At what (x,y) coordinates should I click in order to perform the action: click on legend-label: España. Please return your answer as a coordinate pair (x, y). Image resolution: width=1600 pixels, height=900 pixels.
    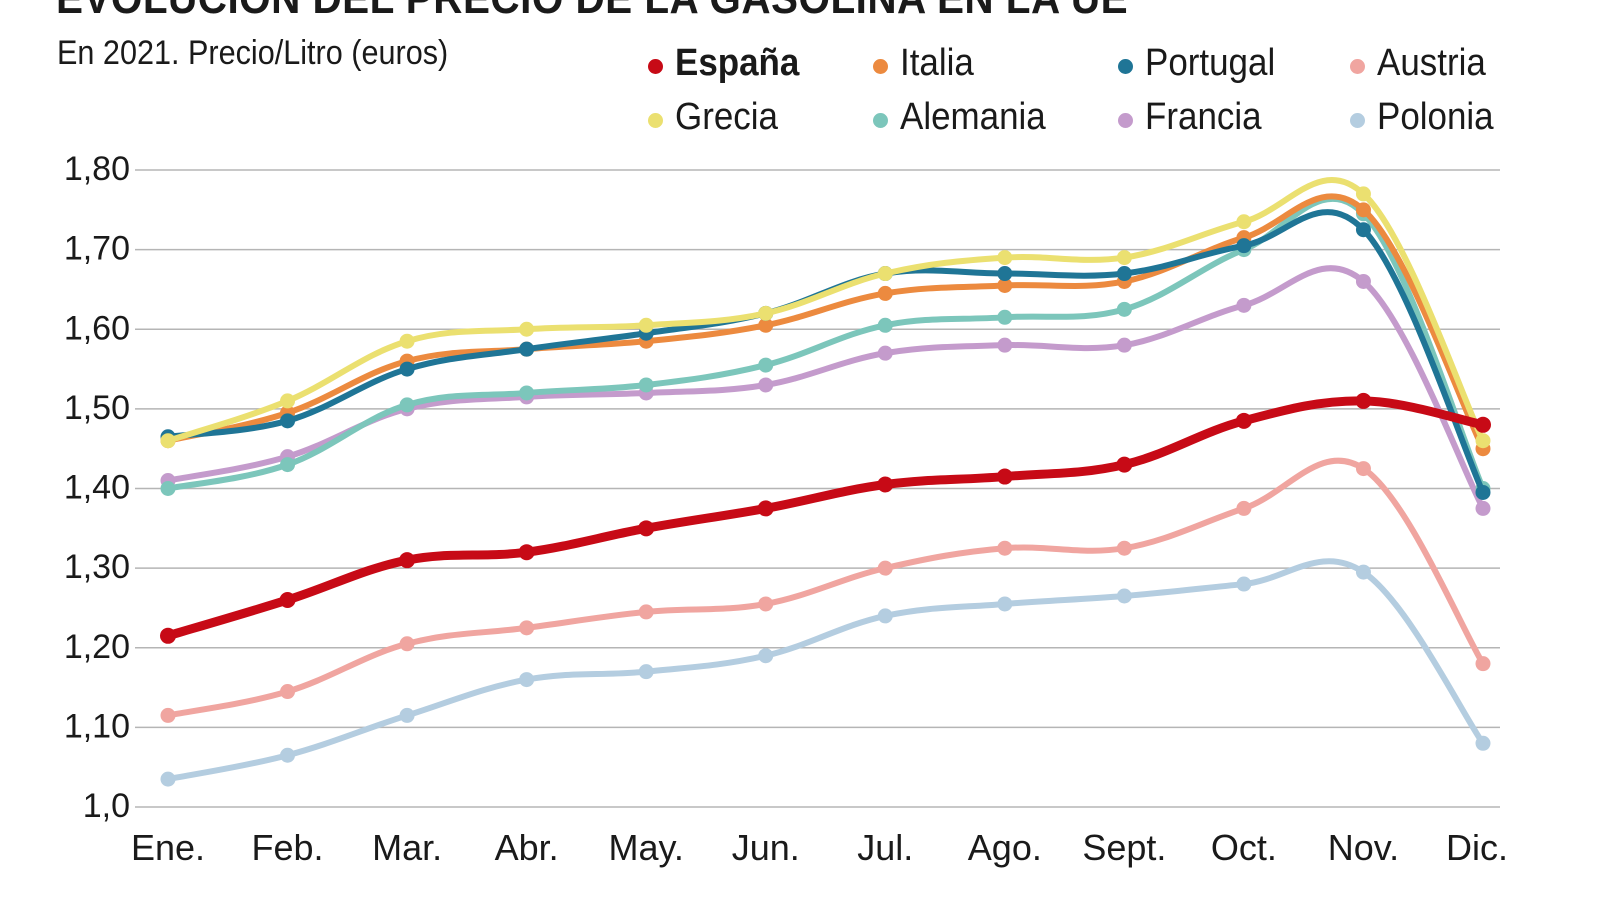
    Looking at the image, I should click on (737, 62).